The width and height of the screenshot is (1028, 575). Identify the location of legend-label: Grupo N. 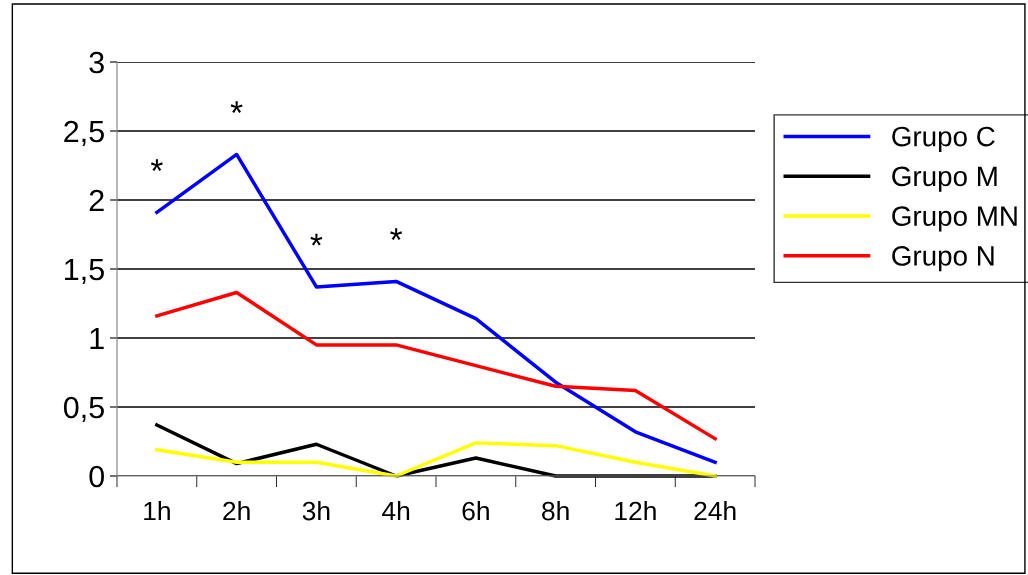
(943, 259).